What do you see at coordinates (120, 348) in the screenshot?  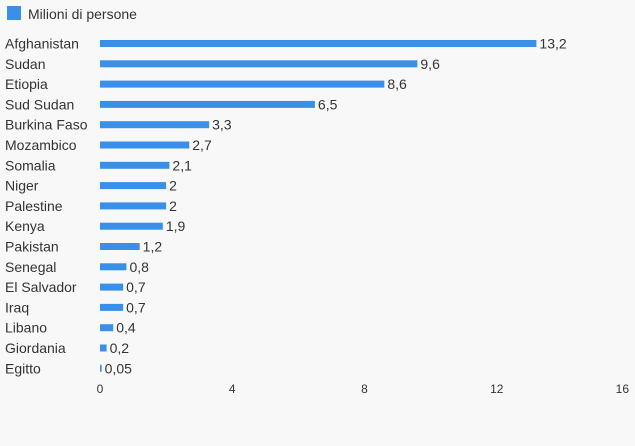 I see `value-label: 0,2` at bounding box center [120, 348].